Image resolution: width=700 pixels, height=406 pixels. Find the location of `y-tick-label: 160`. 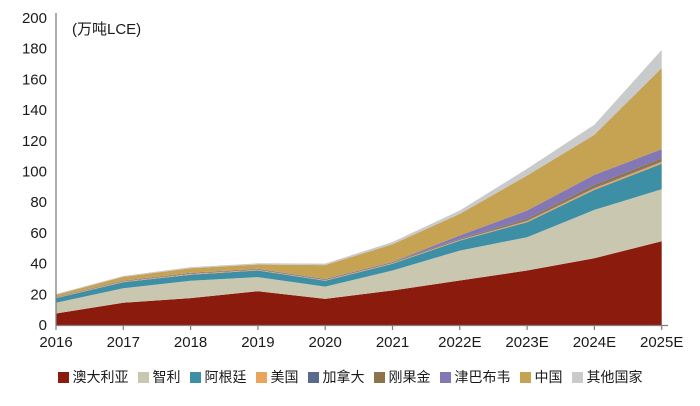

y-tick-label: 160 is located at coordinates (34, 79).